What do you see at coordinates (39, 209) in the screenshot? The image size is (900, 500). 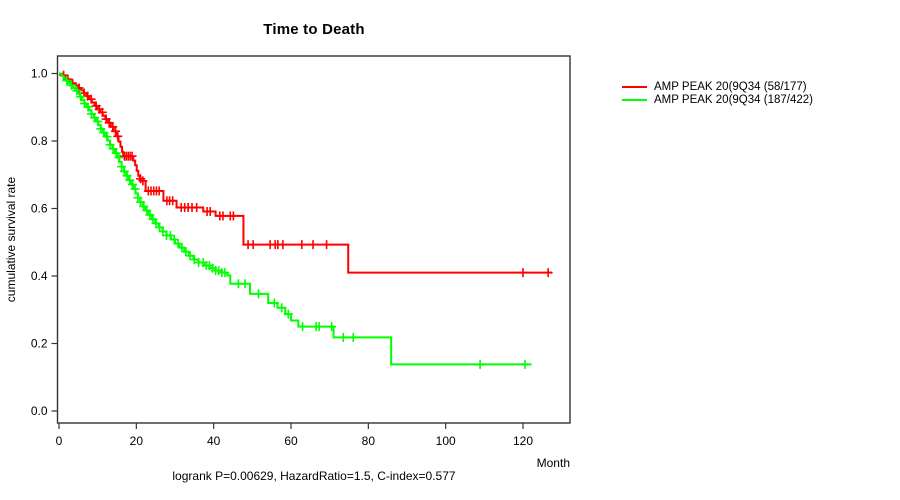 I see `y-tick-label: 0.6` at bounding box center [39, 209].